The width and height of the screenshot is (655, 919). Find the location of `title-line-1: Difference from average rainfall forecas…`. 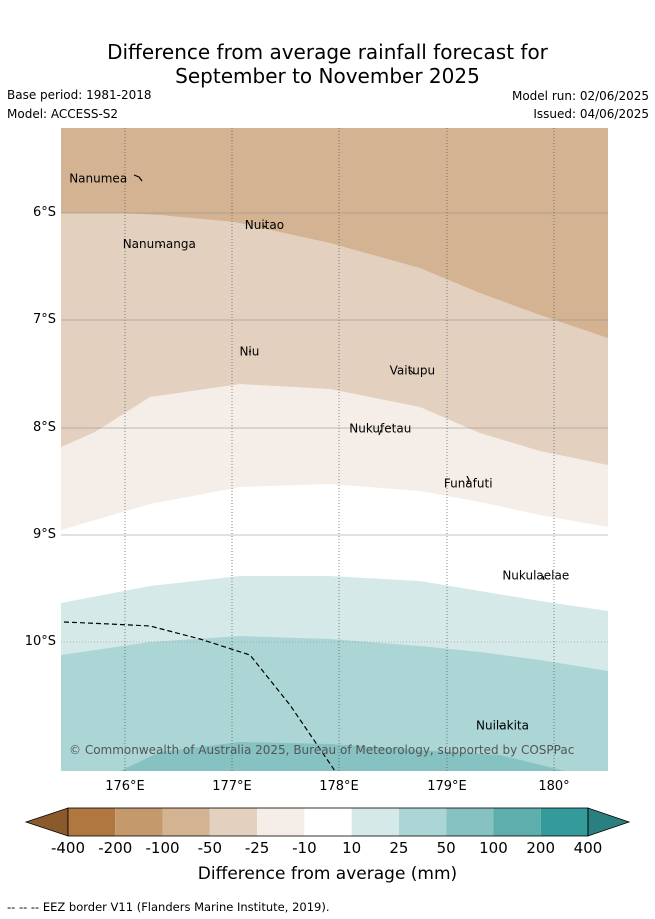

title-line-1: Difference from average rainfall forecas… is located at coordinates (327, 52).